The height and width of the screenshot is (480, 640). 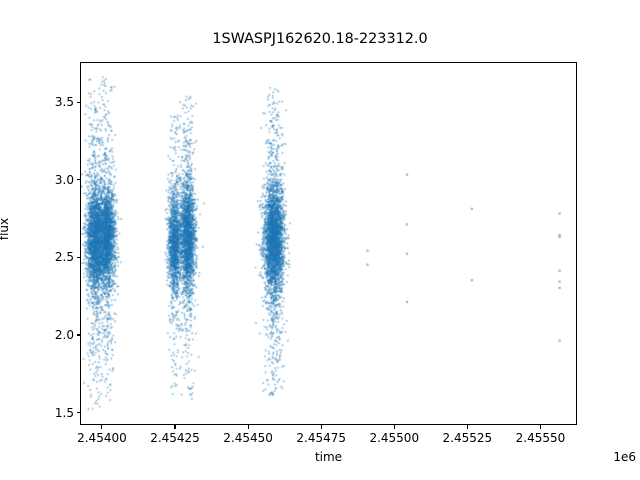 What do you see at coordinates (64, 102) in the screenshot?
I see `y-tick-label: 3.5` at bounding box center [64, 102].